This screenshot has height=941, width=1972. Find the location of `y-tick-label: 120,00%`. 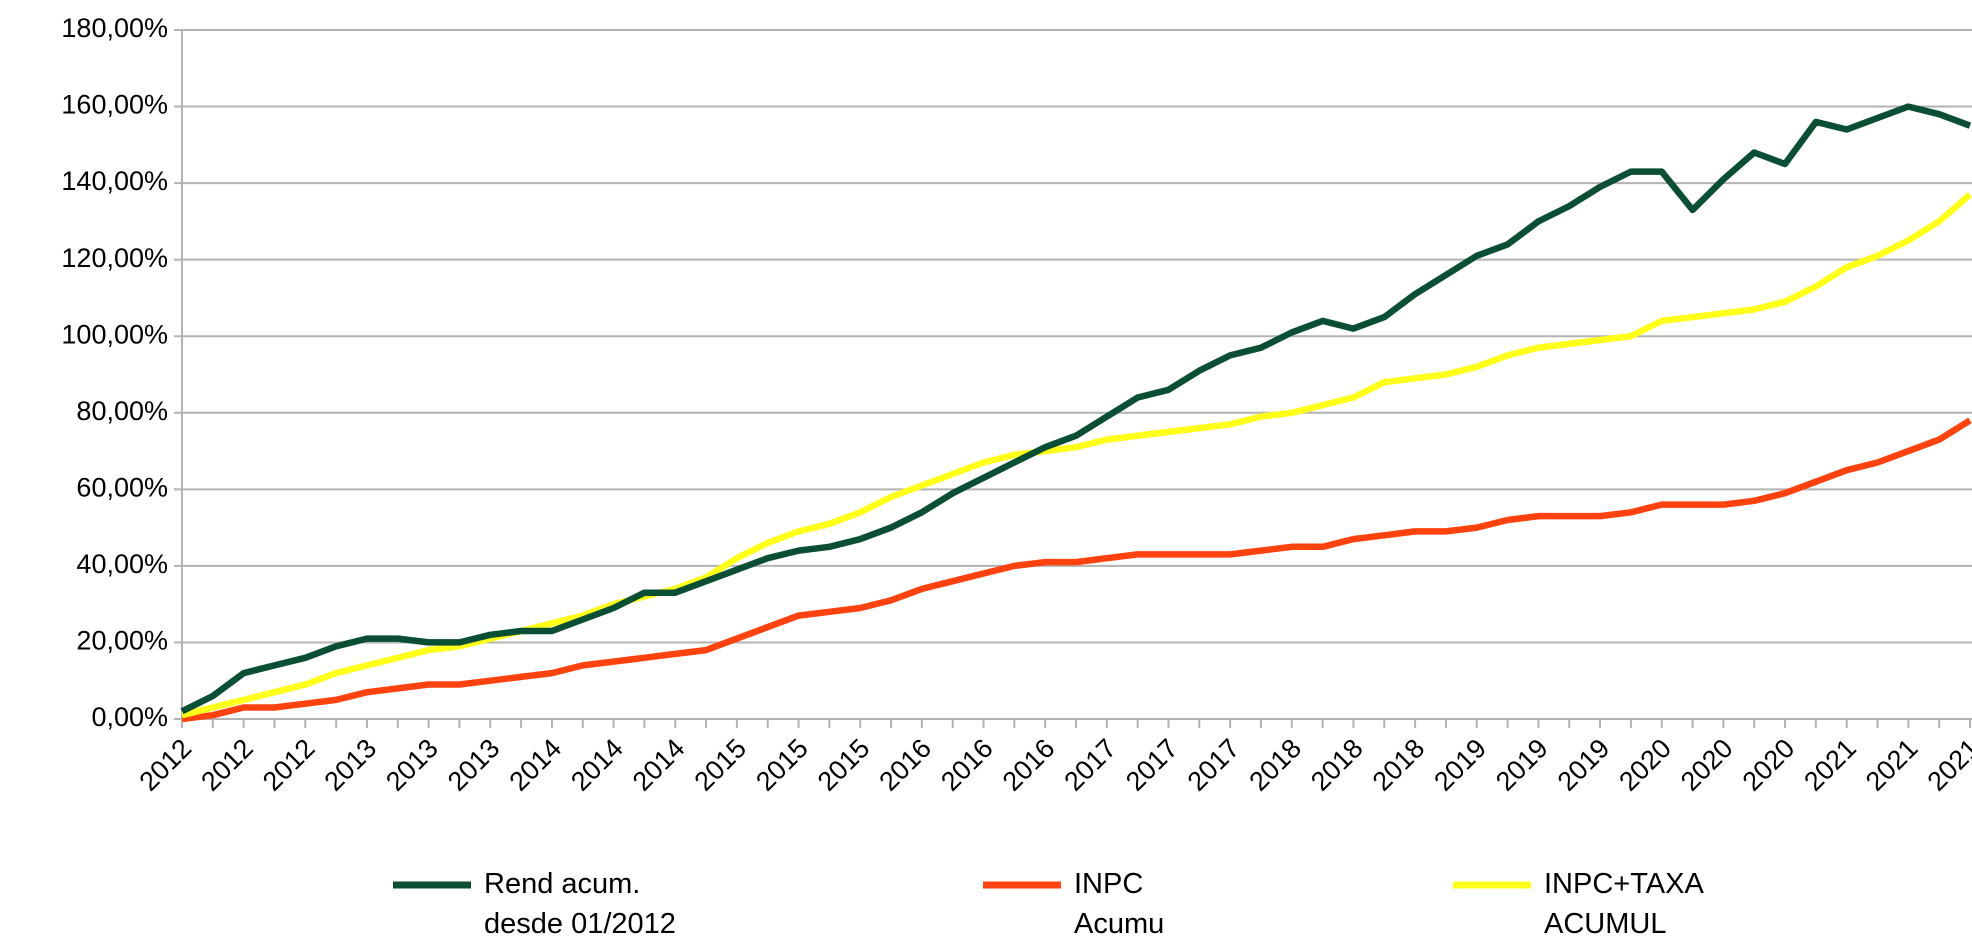

y-tick-label: 120,00% is located at coordinates (114, 258).